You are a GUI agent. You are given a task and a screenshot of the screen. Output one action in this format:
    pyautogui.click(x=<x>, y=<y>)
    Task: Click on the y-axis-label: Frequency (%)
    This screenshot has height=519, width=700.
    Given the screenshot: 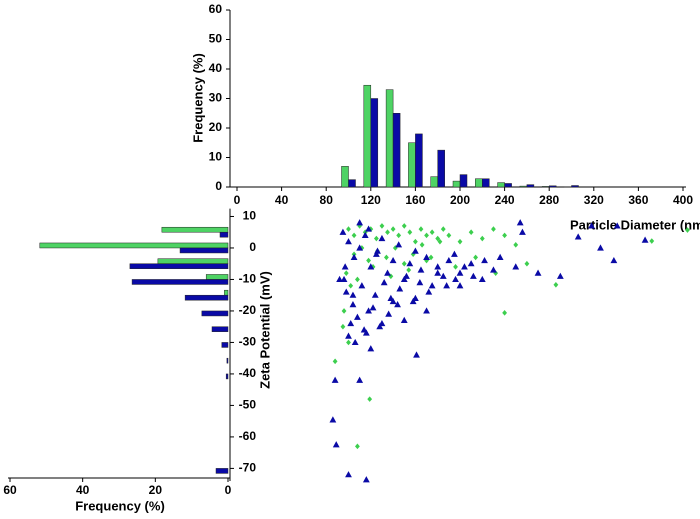 What is the action you would take?
    pyautogui.click(x=197, y=98)
    